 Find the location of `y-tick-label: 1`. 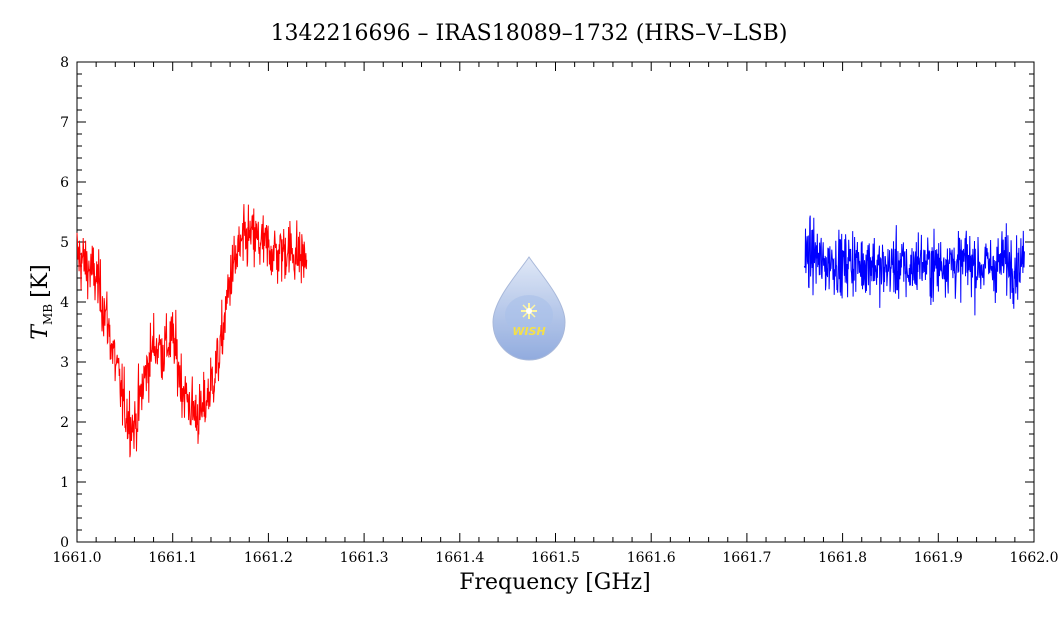

y-tick-label: 1 is located at coordinates (64, 483).